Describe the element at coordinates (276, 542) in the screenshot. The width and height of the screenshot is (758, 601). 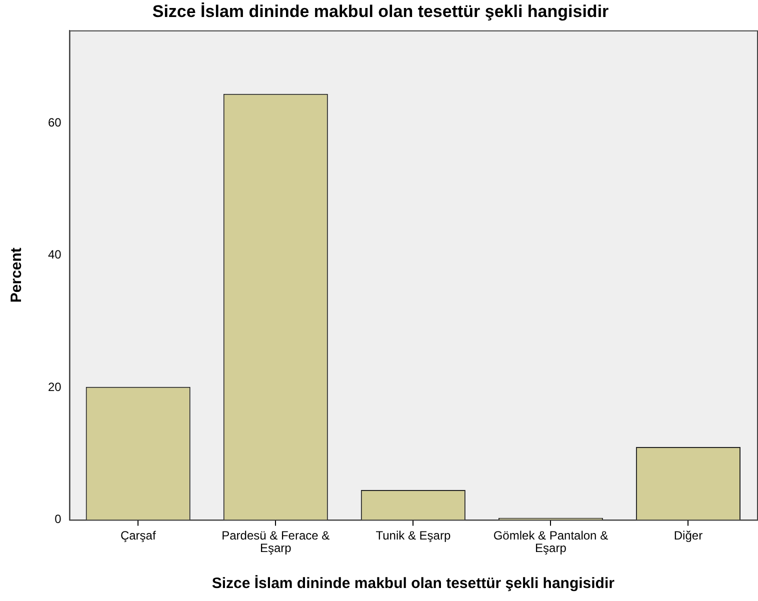
I see `x-tick-label: Pardesü & Ferace & Eşarp` at that location.